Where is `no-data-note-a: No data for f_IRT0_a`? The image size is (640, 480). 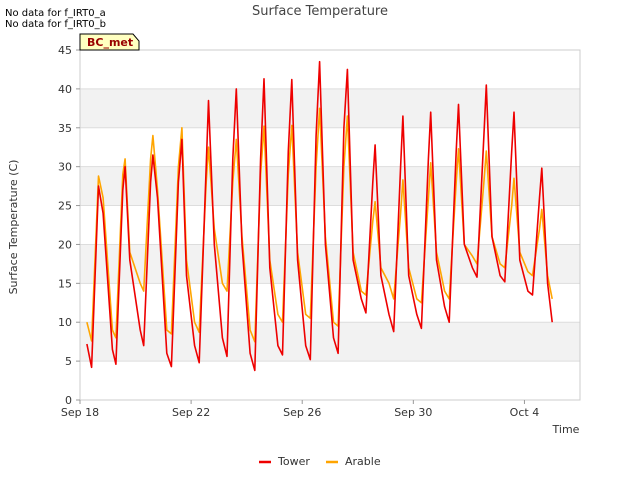 no-data-note-a: No data for f_IRT0_a is located at coordinates (55, 13).